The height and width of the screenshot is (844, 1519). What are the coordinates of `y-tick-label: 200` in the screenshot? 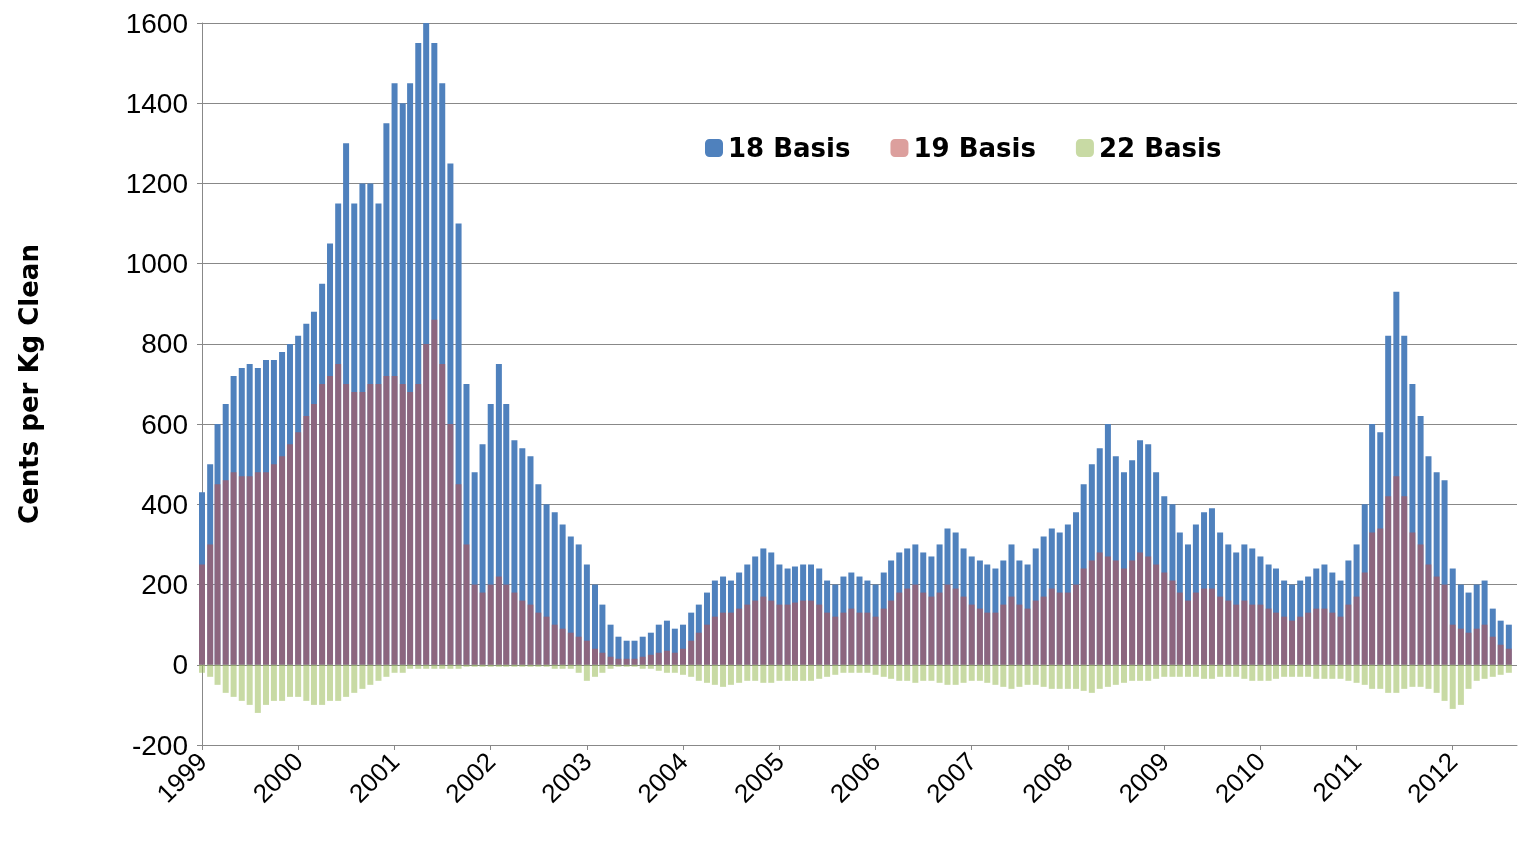 It's located at (164, 585).